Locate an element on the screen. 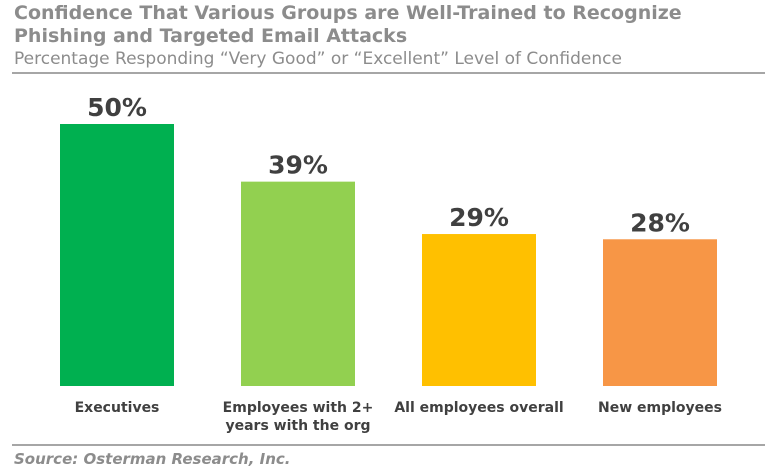  value-label-1: 39% is located at coordinates (298, 165).